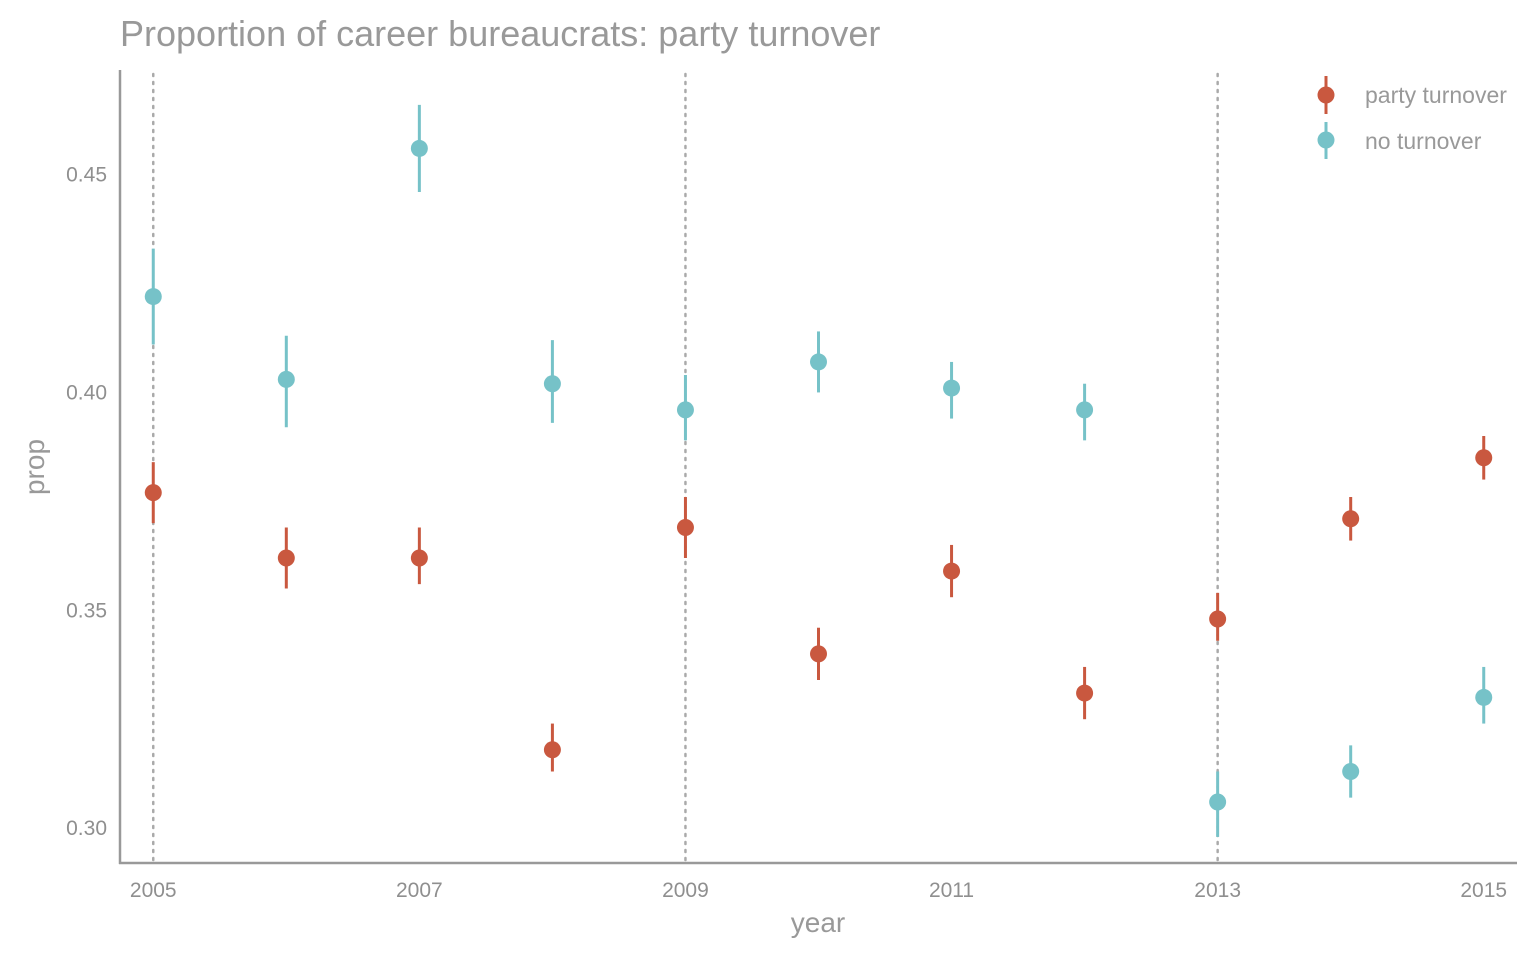 Image resolution: width=1536 pixels, height=960 pixels. What do you see at coordinates (34, 467) in the screenshot?
I see `y-axis-title: prop` at bounding box center [34, 467].